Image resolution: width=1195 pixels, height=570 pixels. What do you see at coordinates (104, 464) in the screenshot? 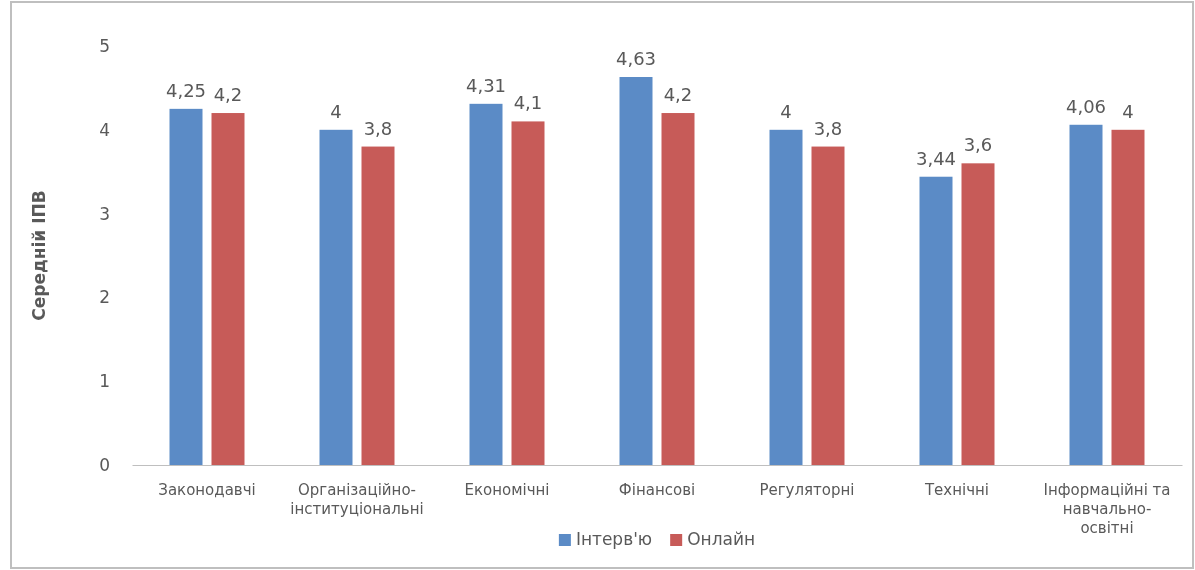
I see `y-tick-label: 0` at bounding box center [104, 464].